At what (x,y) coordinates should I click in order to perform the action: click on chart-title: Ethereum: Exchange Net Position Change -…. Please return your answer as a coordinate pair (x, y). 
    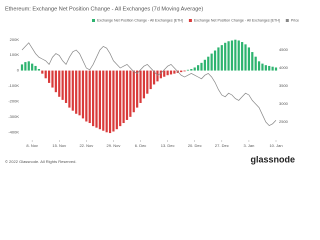
    Looking at the image, I should click on (104, 9).